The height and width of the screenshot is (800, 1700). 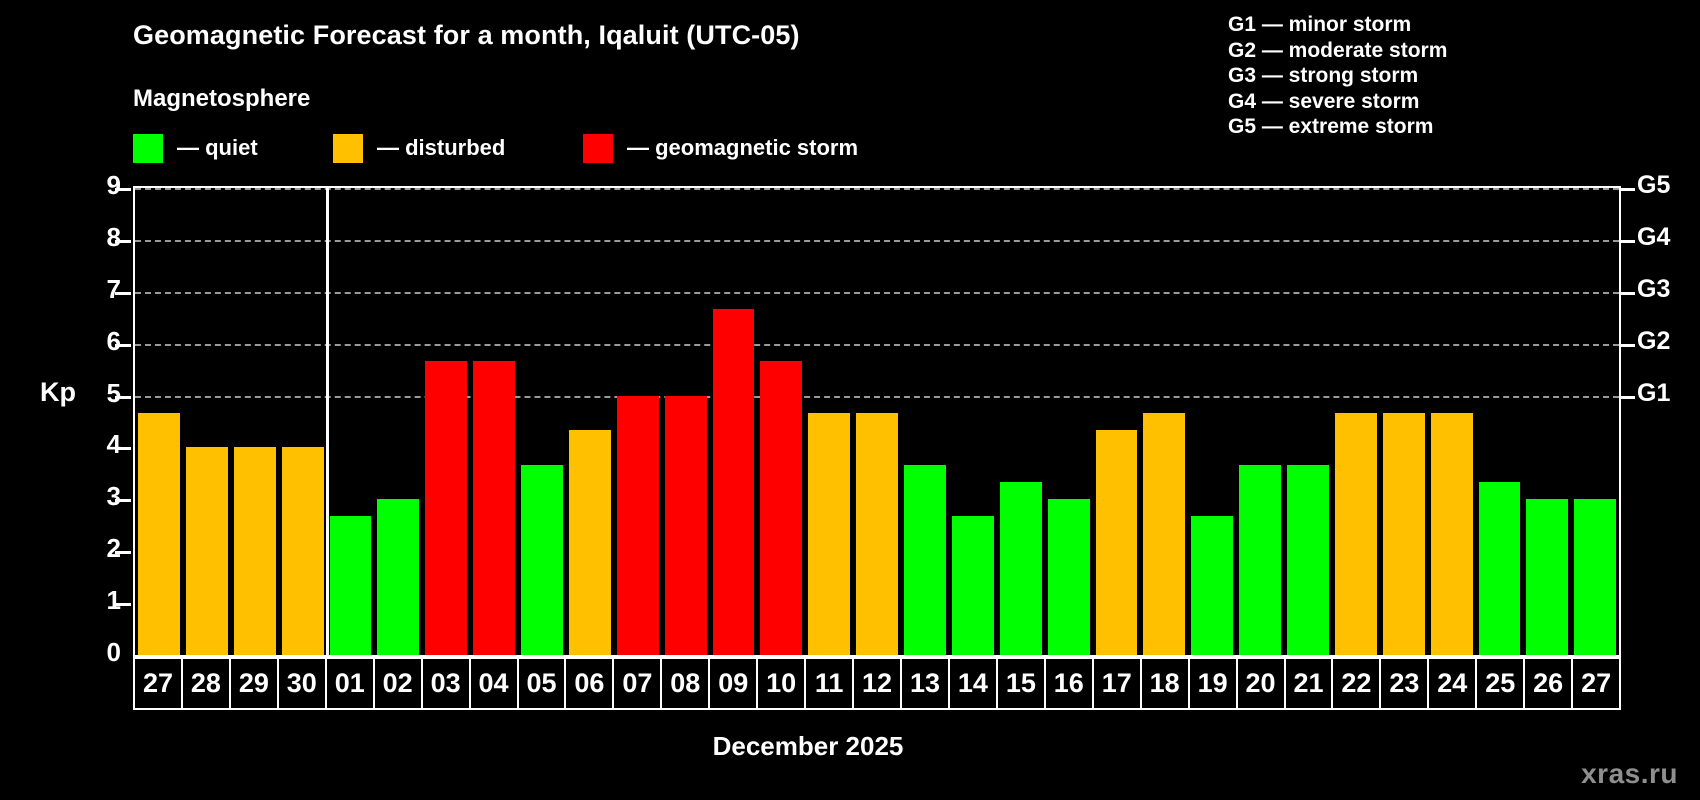 I want to click on bar-08-geomagnetic-storm, so click(x=685, y=525).